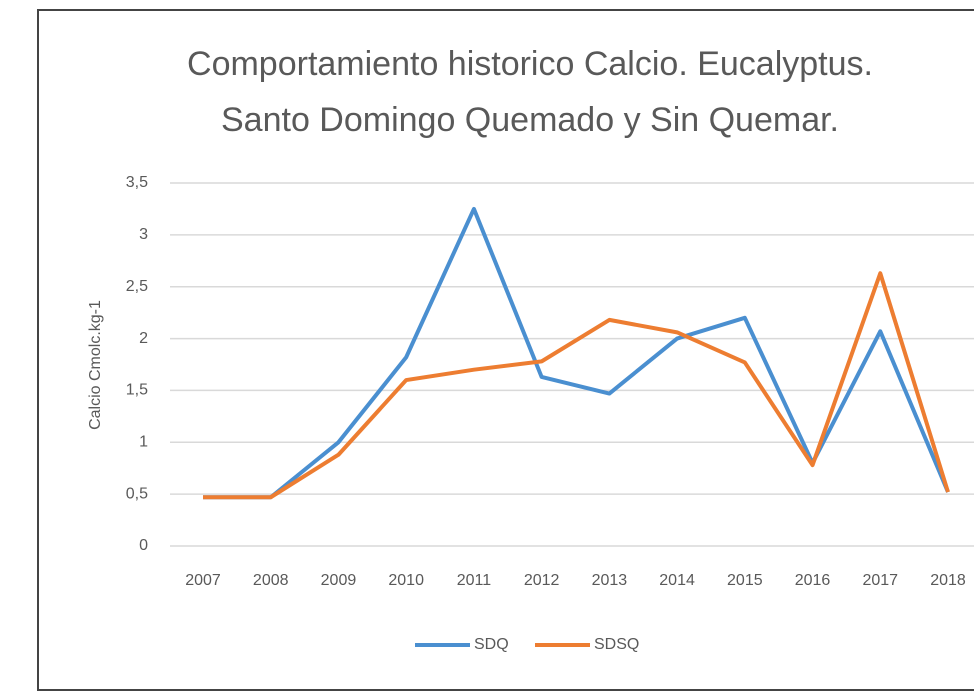 The height and width of the screenshot is (692, 974). I want to click on y-tick-label: 0,5, so click(137, 493).